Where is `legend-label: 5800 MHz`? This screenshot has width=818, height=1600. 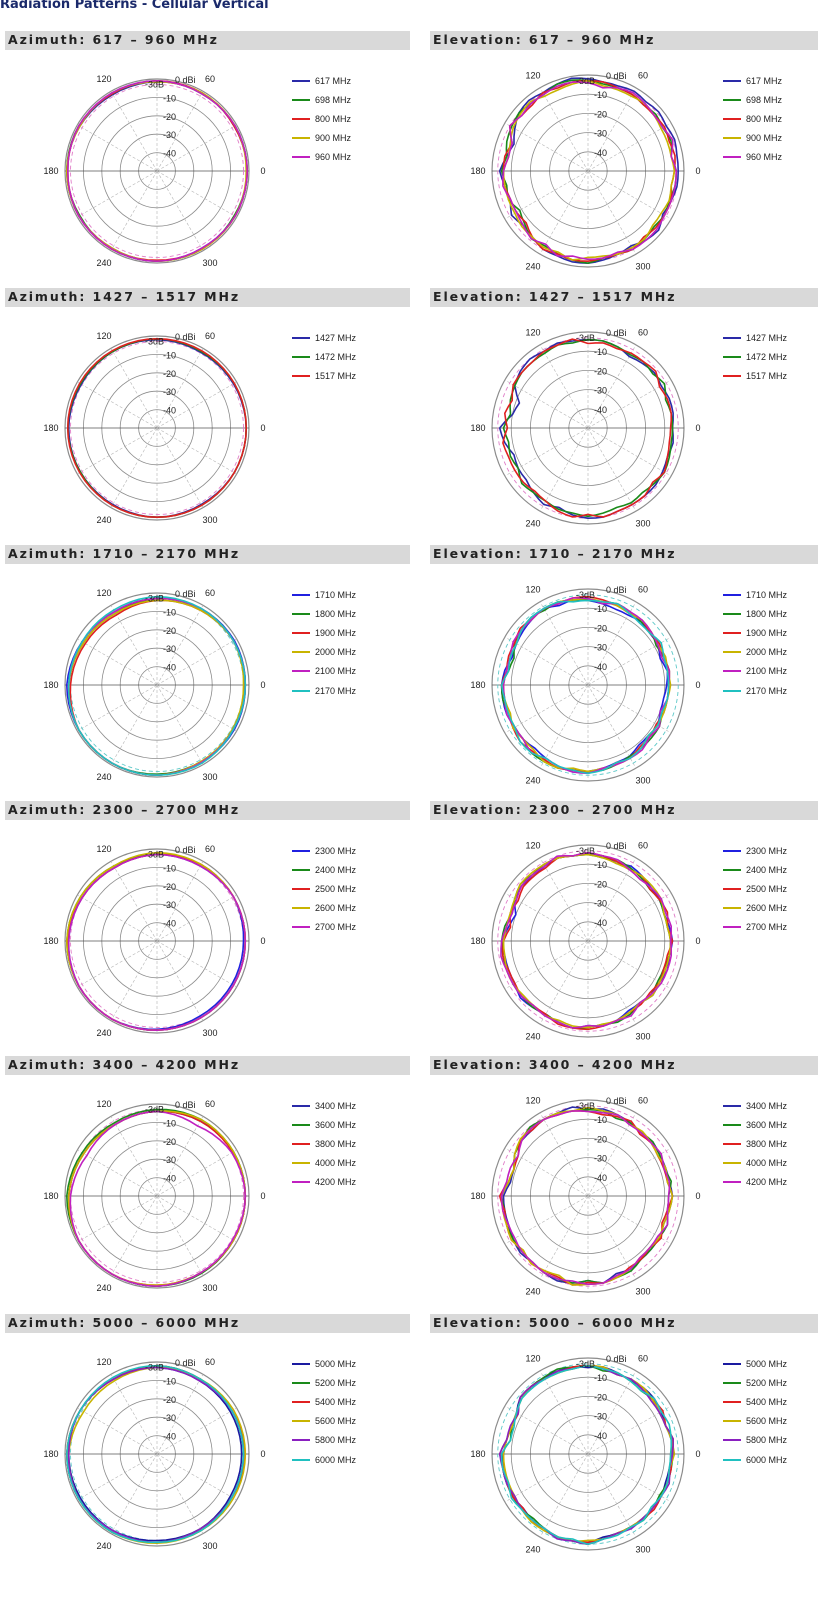 legend-label: 5800 MHz is located at coordinates (767, 1440).